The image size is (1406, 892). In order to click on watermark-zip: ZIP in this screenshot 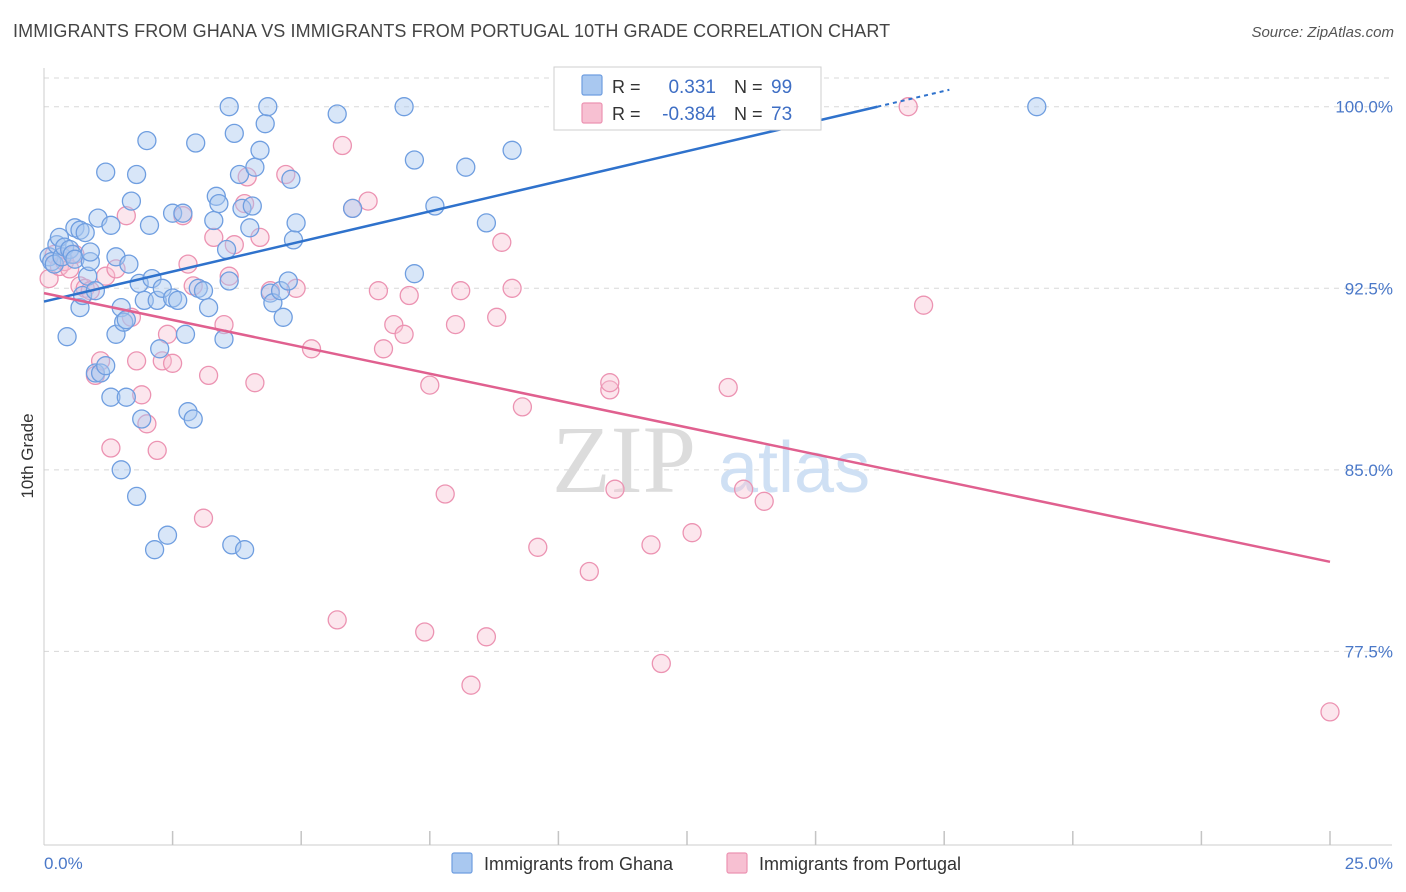, I will do `click(624, 459)`.